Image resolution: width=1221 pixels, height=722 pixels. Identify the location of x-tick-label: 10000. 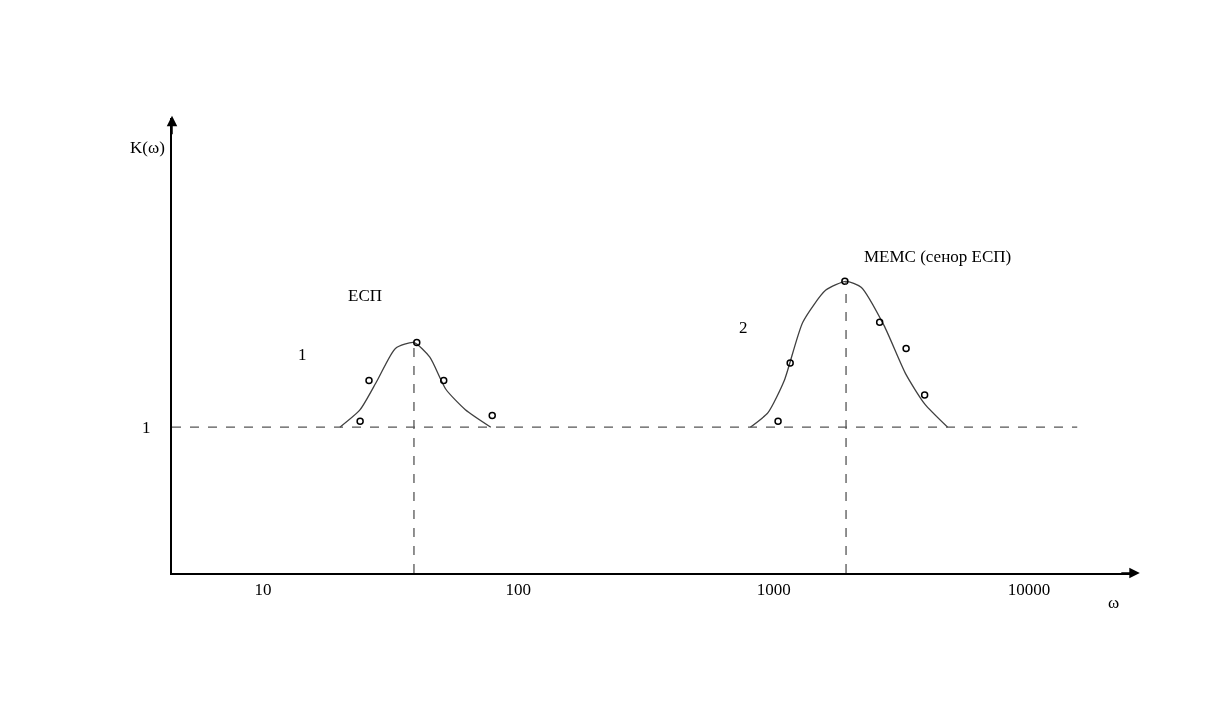
(1029, 590).